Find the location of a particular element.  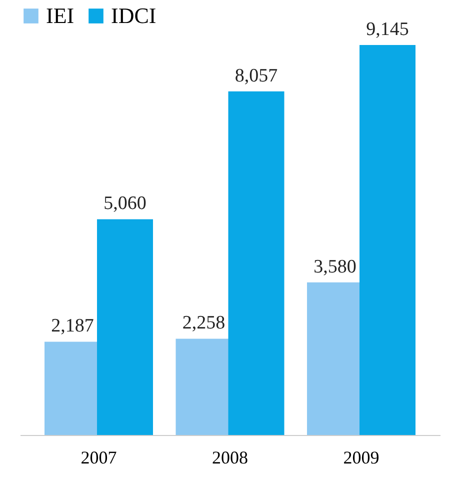

data-label: 2,187 is located at coordinates (72, 326).